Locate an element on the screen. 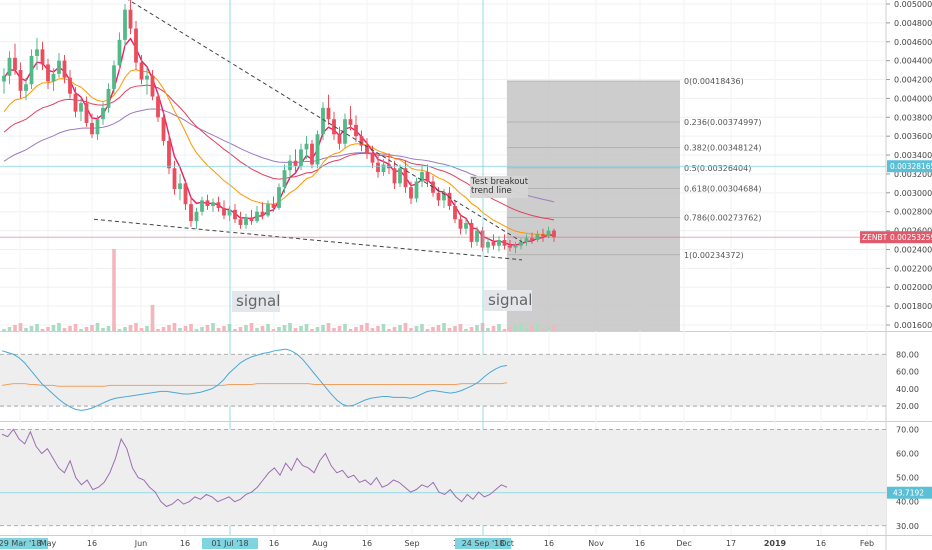  time-tick-label: 17 is located at coordinates (731, 543).